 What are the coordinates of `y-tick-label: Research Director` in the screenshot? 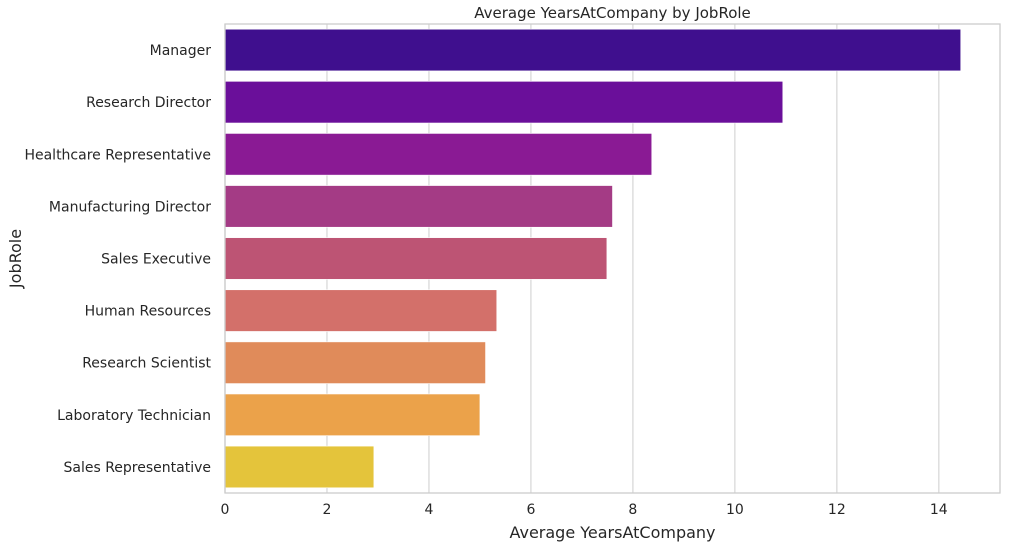 It's located at (148, 103).